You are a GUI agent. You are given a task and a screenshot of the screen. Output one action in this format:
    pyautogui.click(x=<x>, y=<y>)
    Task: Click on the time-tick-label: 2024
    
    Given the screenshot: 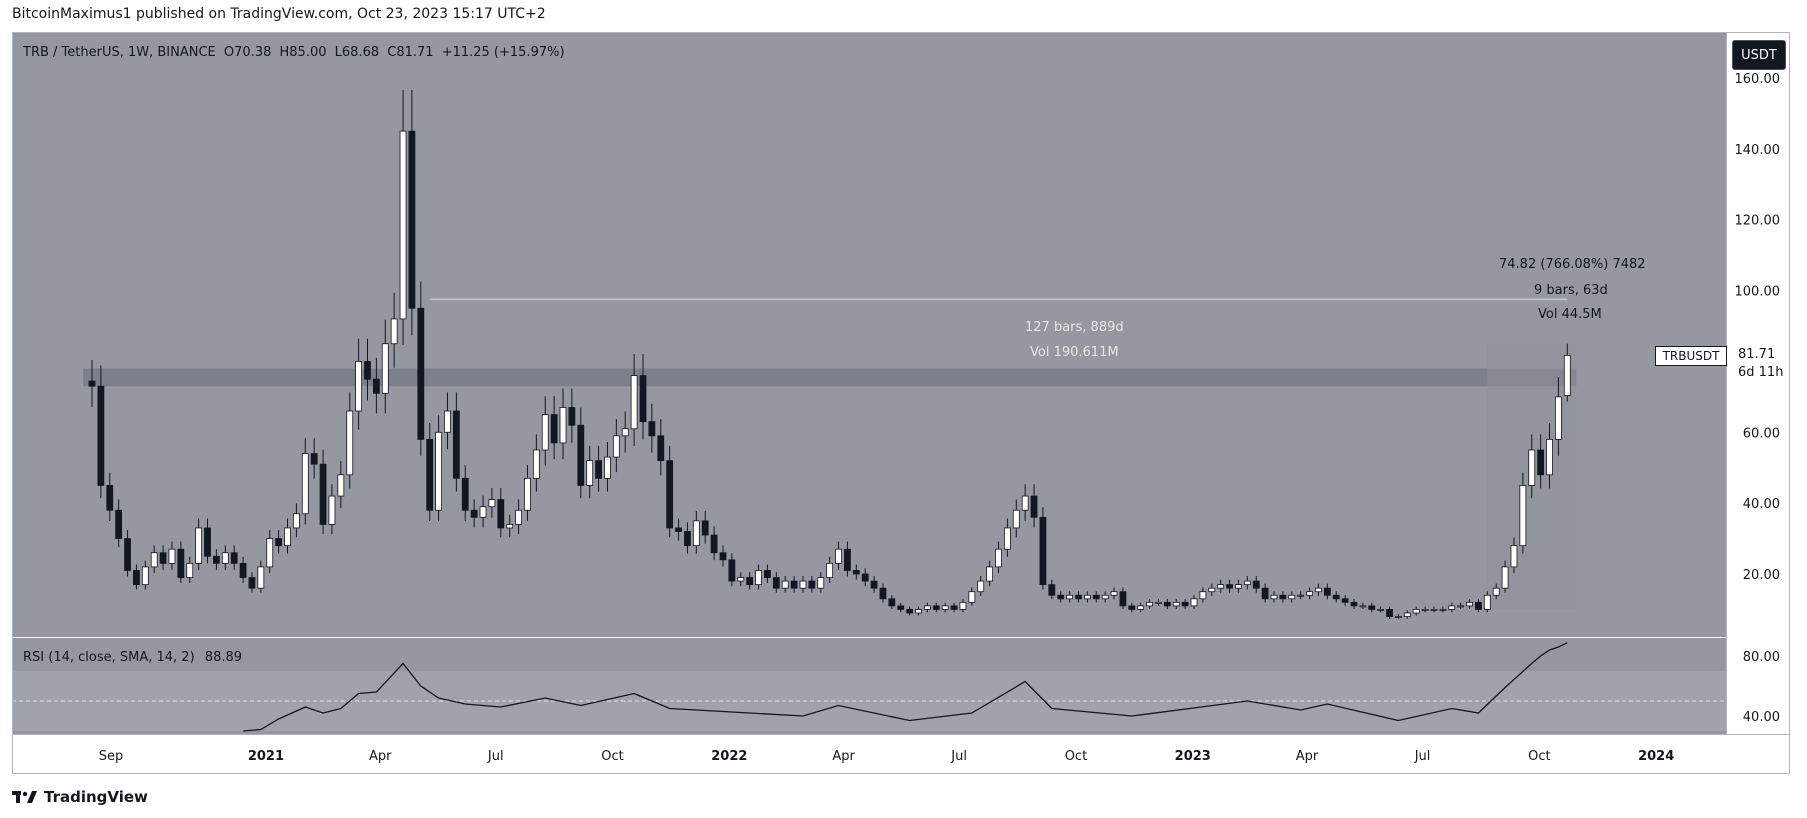 What is the action you would take?
    pyautogui.click(x=1656, y=756)
    